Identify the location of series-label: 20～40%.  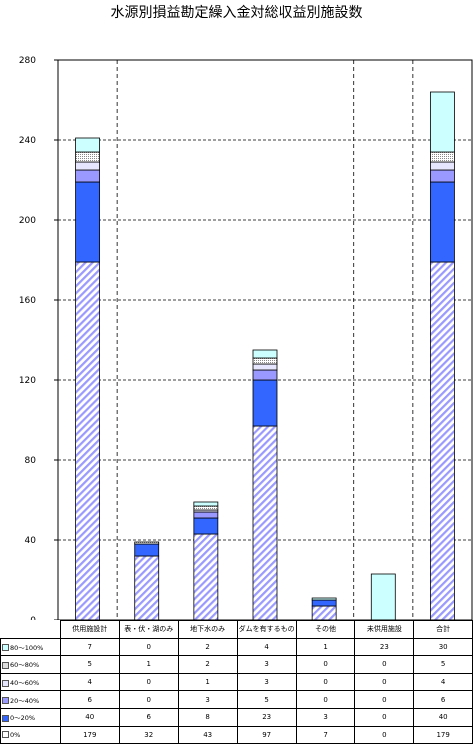
(30, 699).